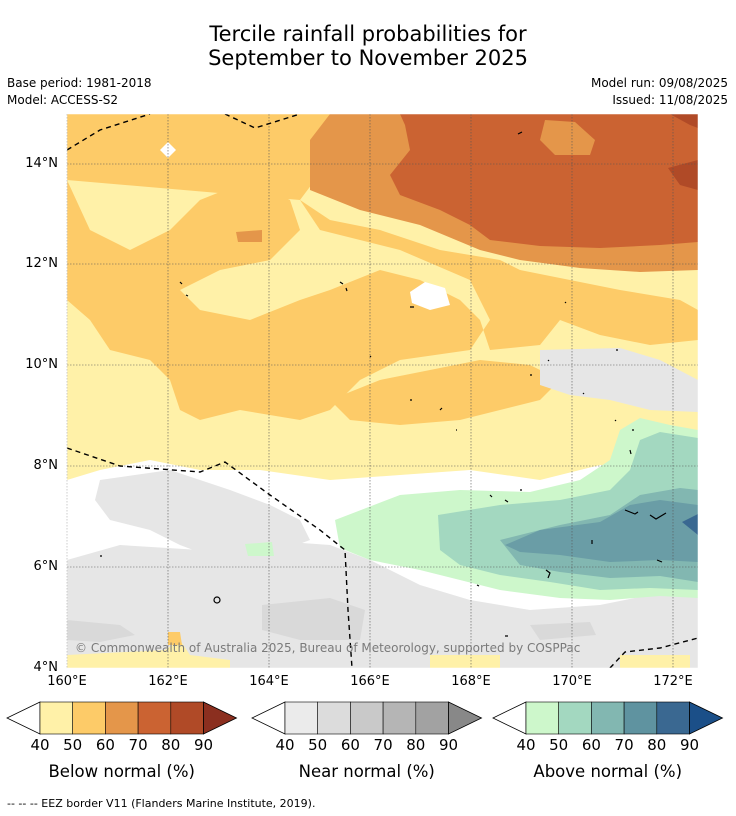 This screenshot has height=816, width=736. What do you see at coordinates (121, 771) in the screenshot?
I see `colorbar-below-title: Below normal (%)` at bounding box center [121, 771].